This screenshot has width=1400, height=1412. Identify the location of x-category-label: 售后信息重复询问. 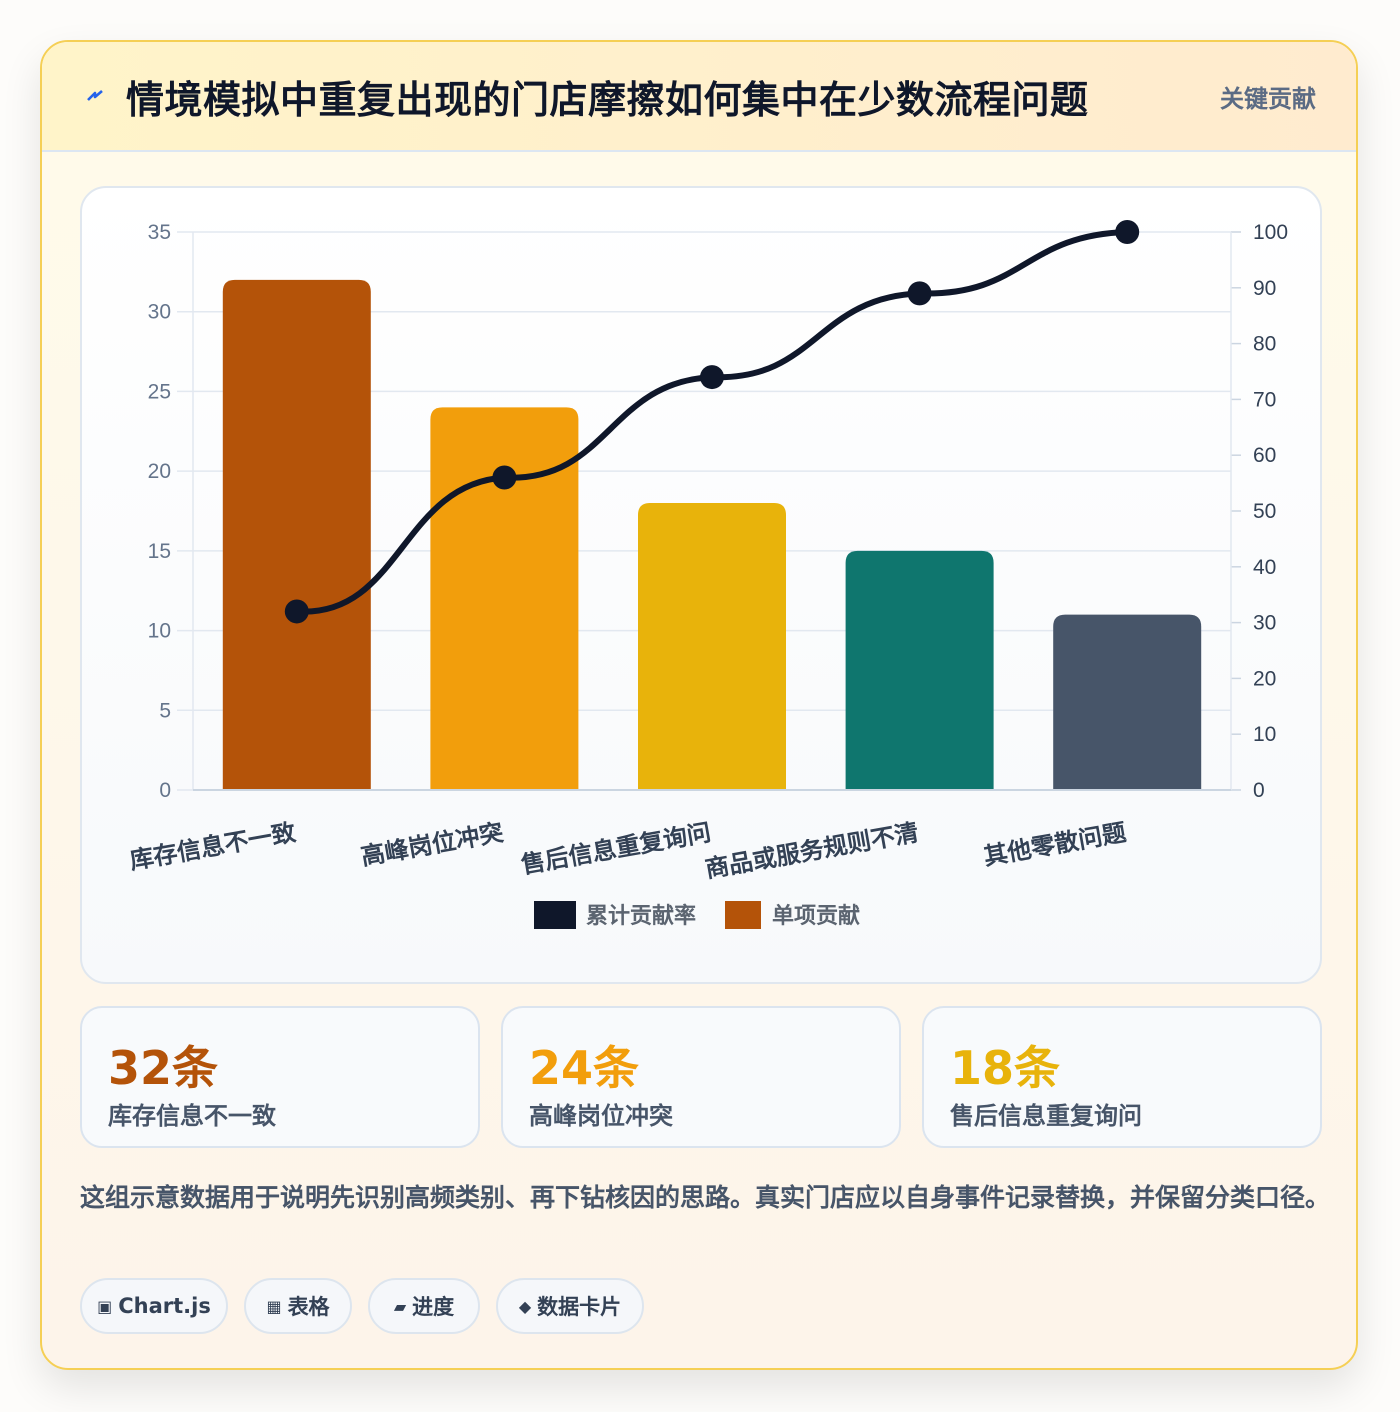
(616, 848).